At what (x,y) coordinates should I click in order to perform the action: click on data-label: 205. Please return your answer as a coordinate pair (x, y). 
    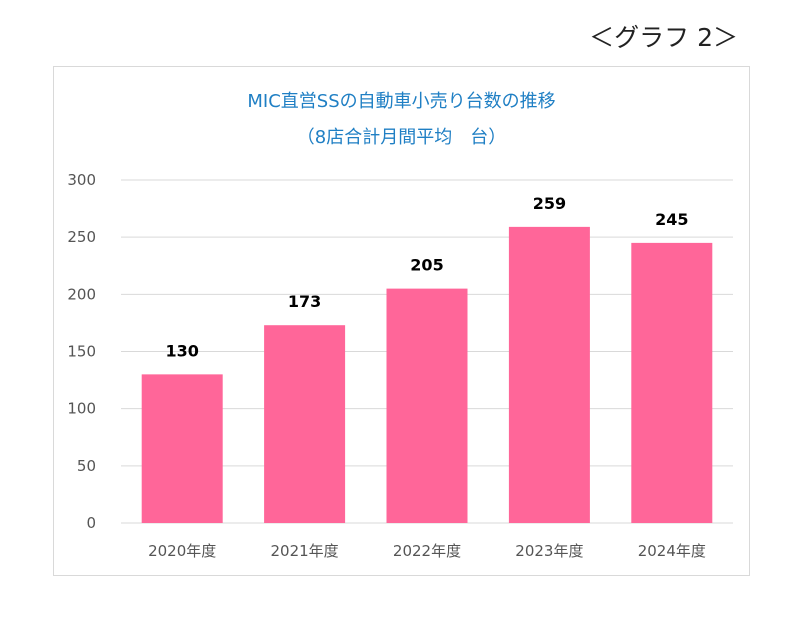
    Looking at the image, I should click on (426, 265).